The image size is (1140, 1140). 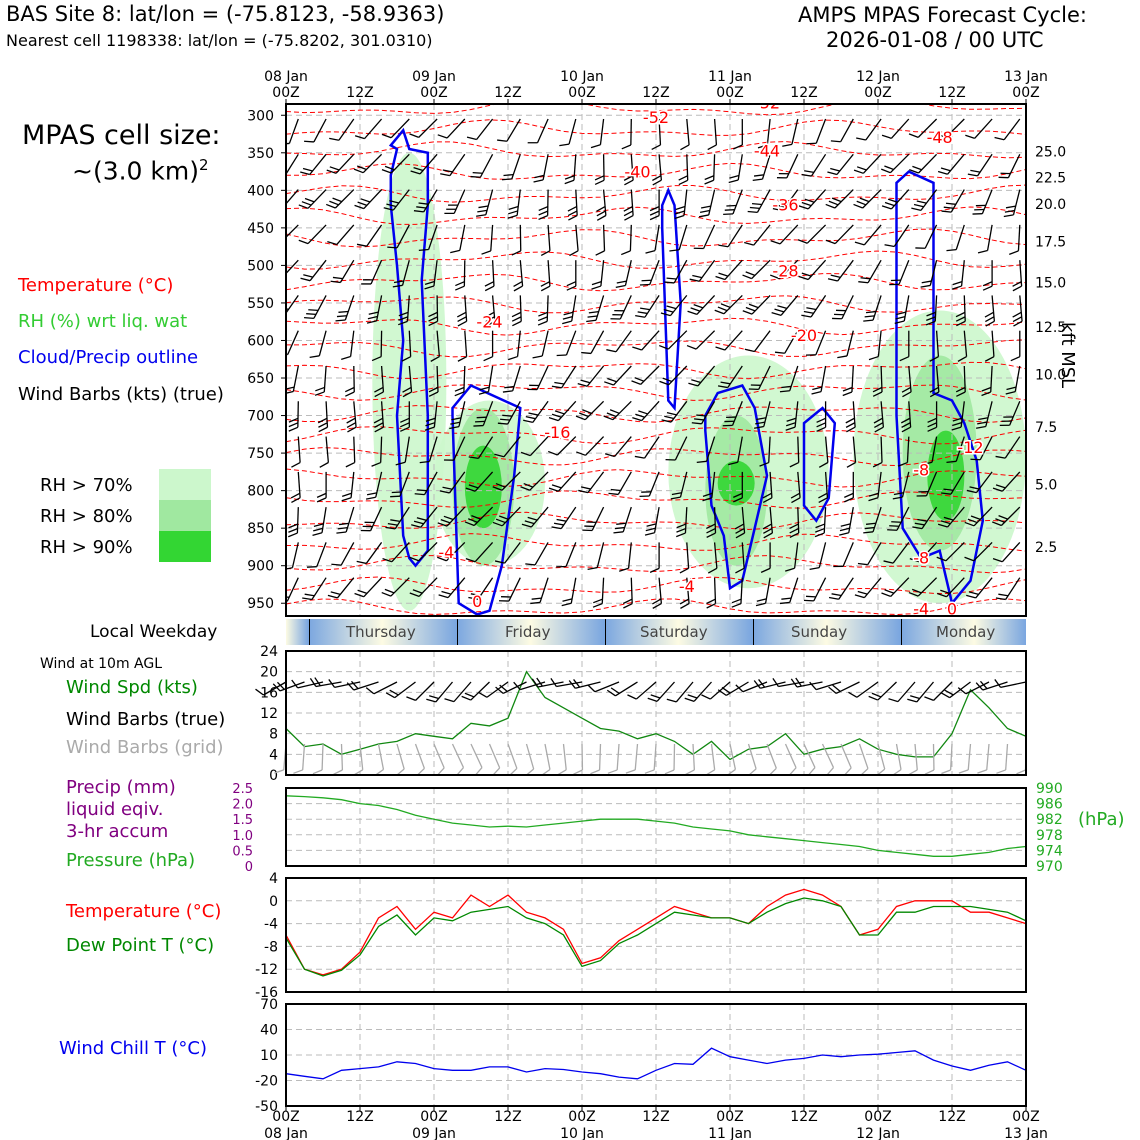 What do you see at coordinates (897, 759) in the screenshot?
I see `wind-barb-grid` at bounding box center [897, 759].